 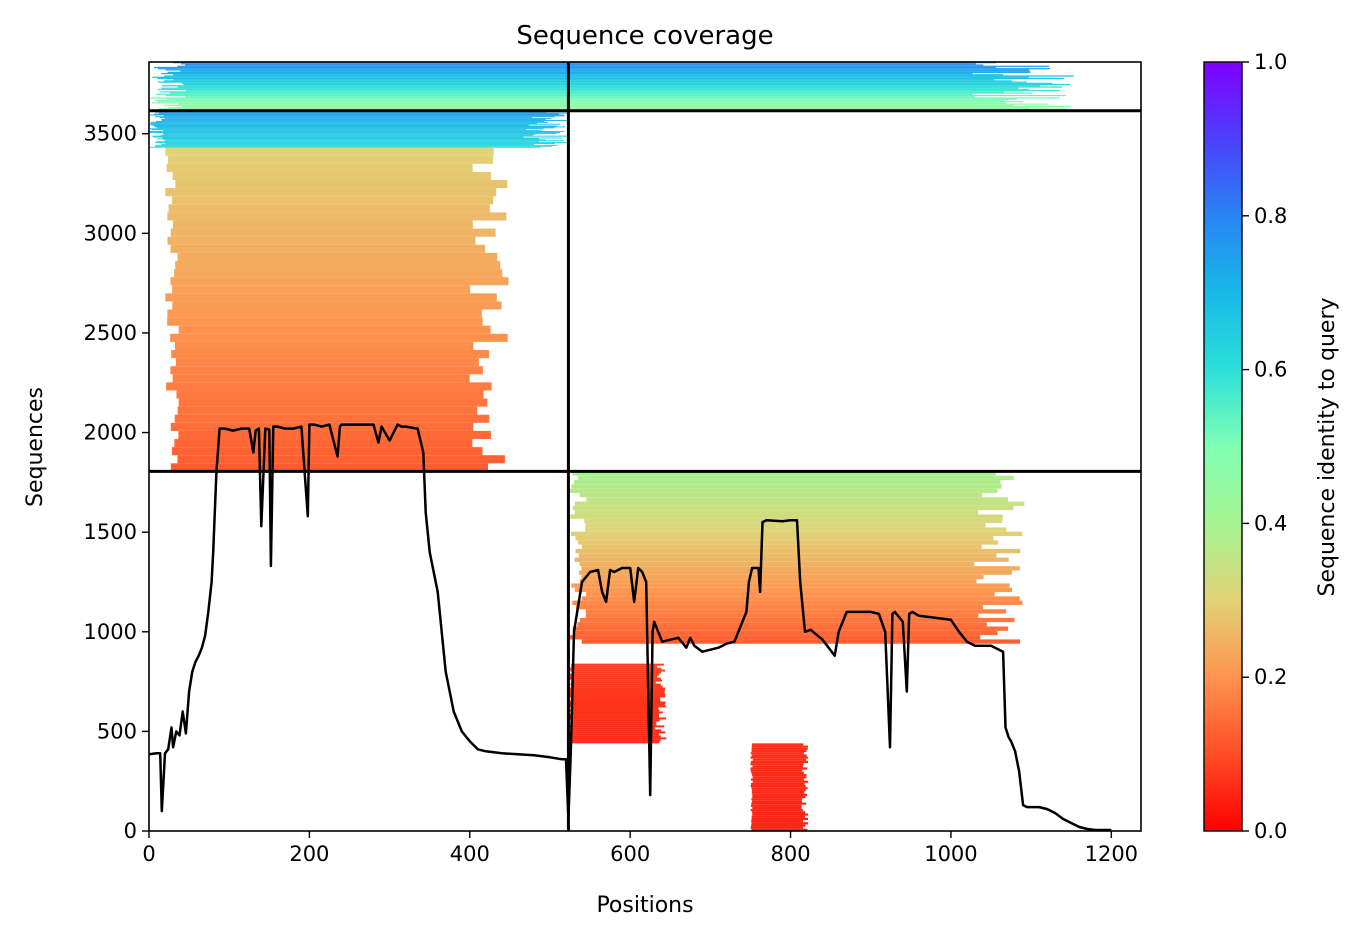 I want to click on x-axis-ticks: 0 200 400 600 800 1000 1200, so click(x=640, y=848).